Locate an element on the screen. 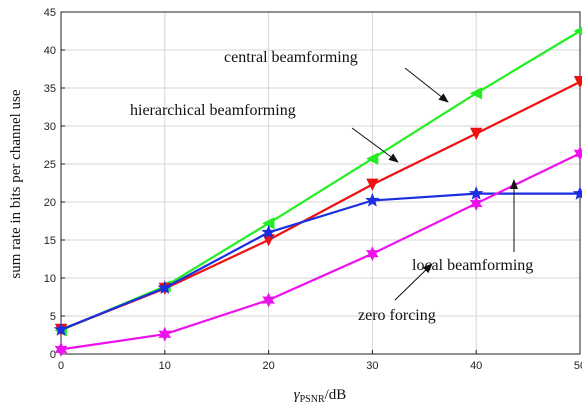  annotation-label: central beamforming is located at coordinates (291, 57).